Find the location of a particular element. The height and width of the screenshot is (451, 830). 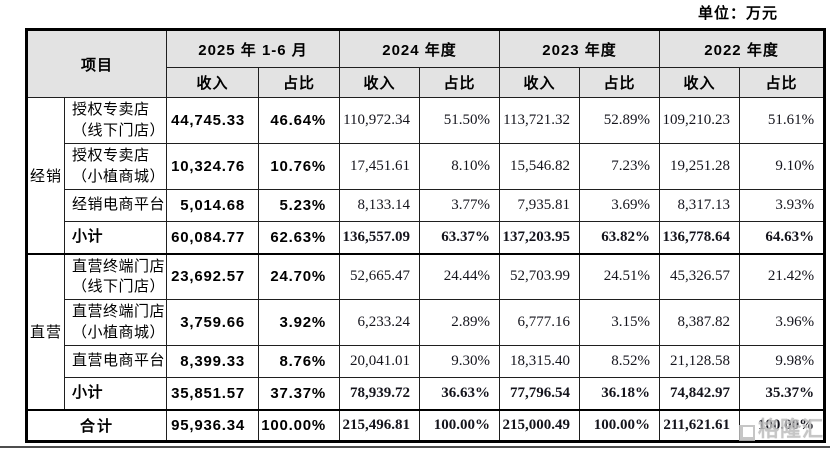

revenue-cell: 6,777.16 is located at coordinates (540, 322).